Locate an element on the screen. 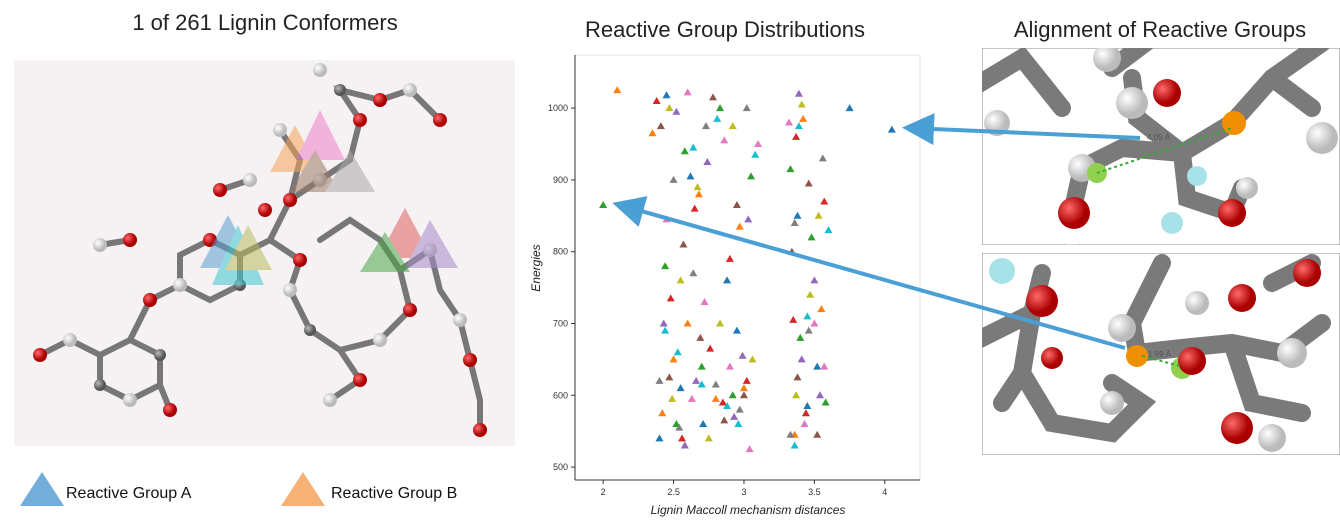 The height and width of the screenshot is (522, 1340). arrow is located at coordinates (1021, 129).